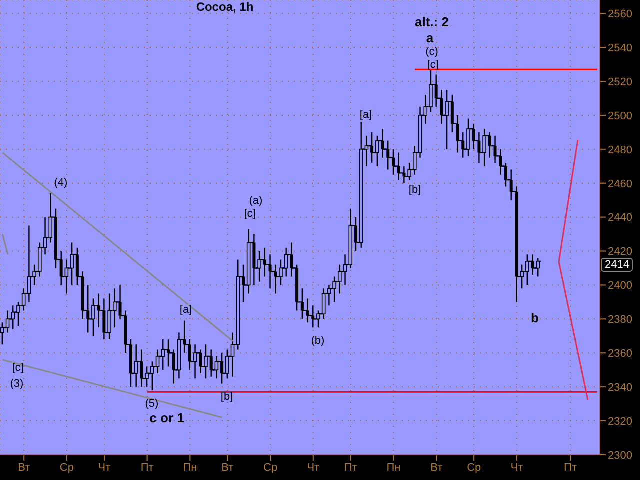 The image size is (640, 480). I want to click on chart-title: Cocoa, 1h, so click(225, 7).